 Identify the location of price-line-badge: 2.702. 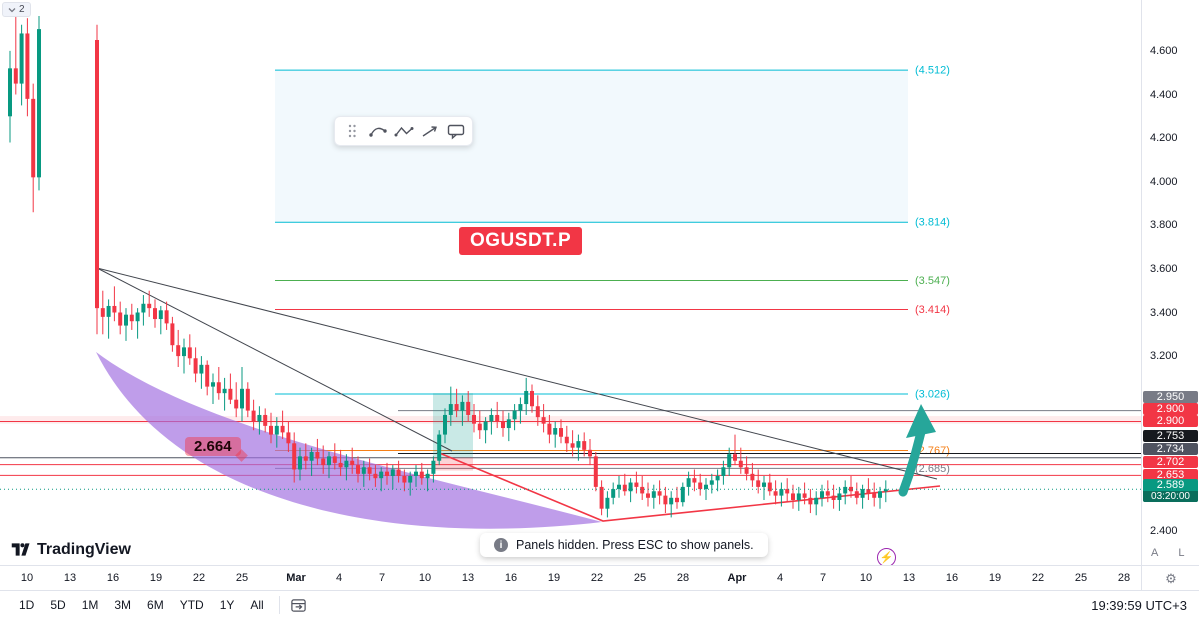
(1170, 462).